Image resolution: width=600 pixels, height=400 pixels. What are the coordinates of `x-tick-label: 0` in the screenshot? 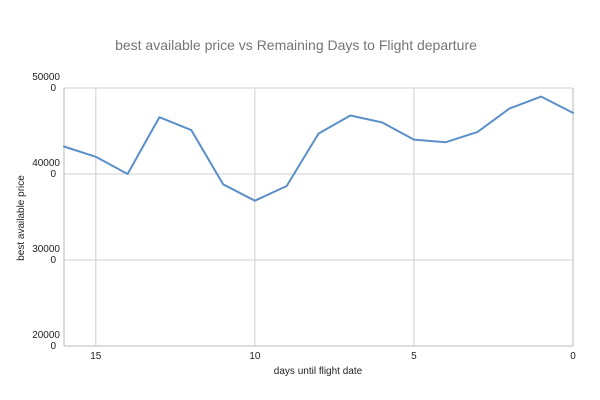 It's located at (573, 356).